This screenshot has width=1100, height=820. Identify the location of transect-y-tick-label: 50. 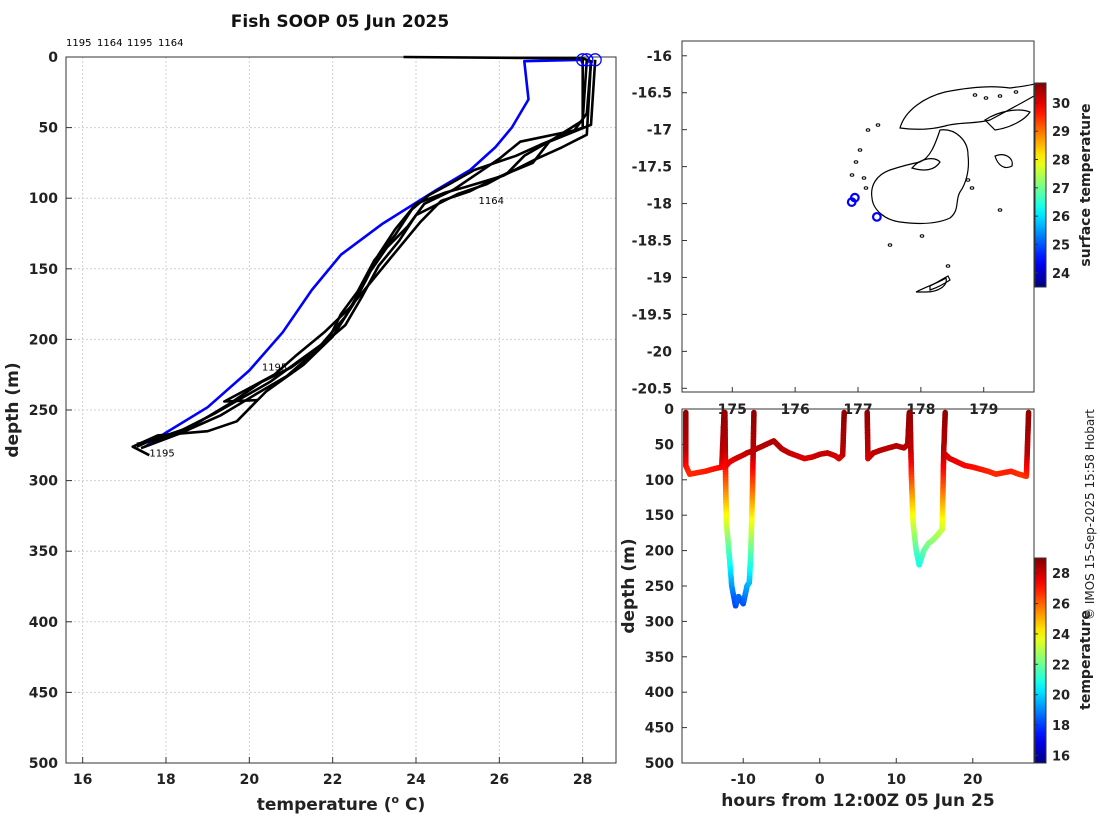
(665, 445).